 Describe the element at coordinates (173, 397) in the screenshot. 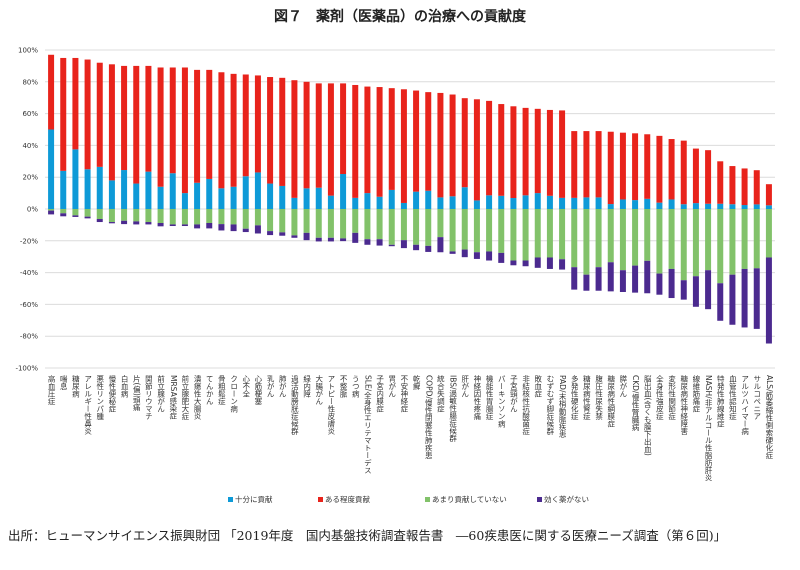

I see `x-tick-label: MRSA感染症` at that location.